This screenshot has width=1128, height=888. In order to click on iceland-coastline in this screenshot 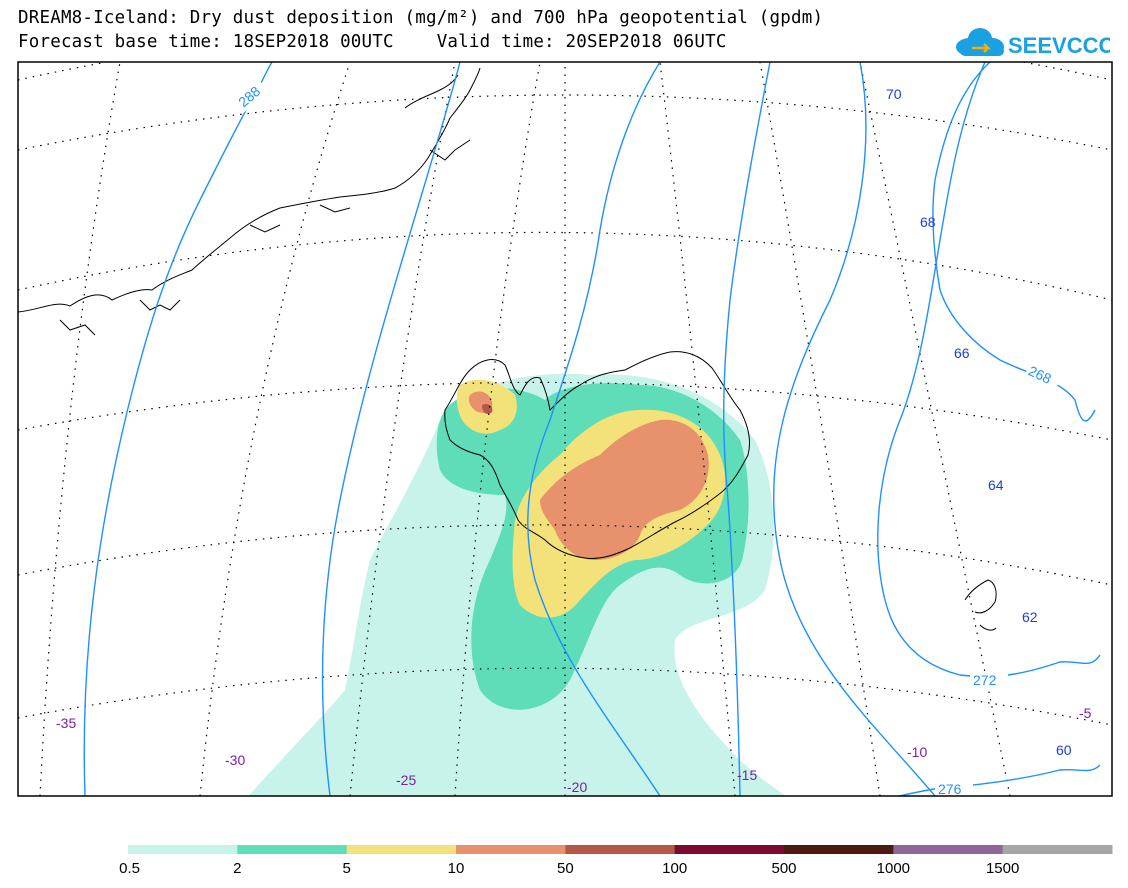, I will do `click(597, 455)`.